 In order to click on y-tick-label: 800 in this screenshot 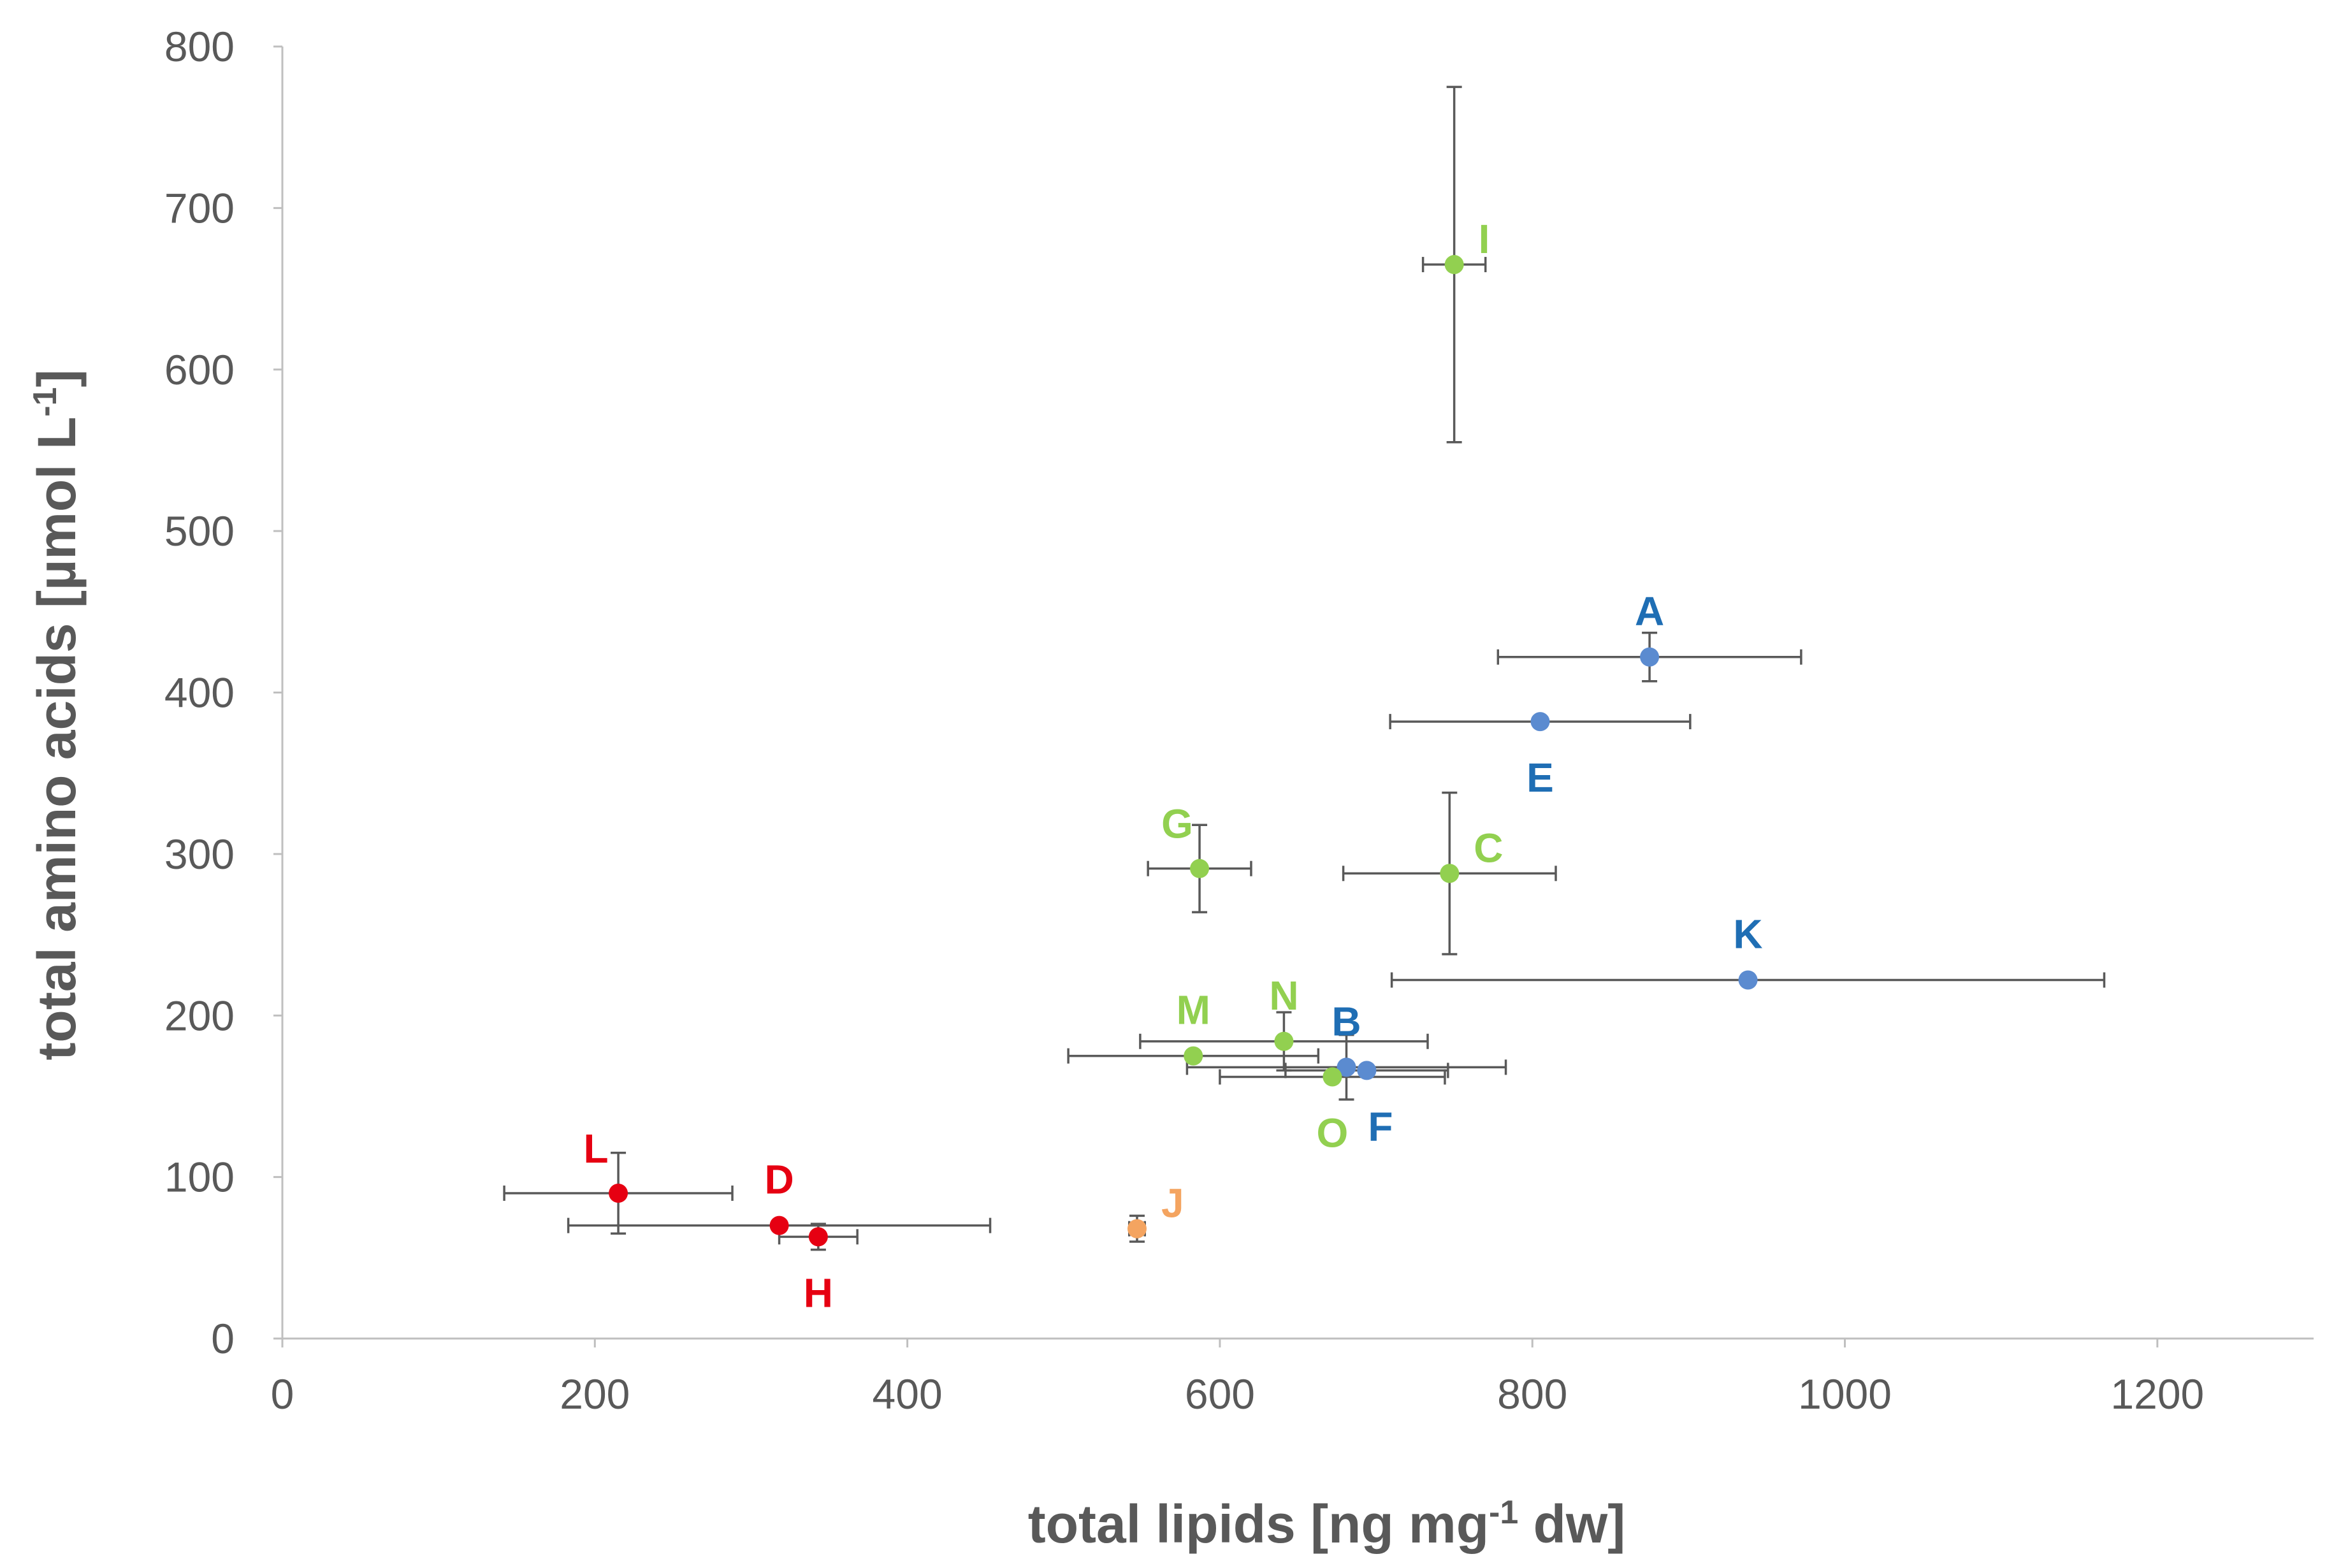, I will do `click(199, 47)`.